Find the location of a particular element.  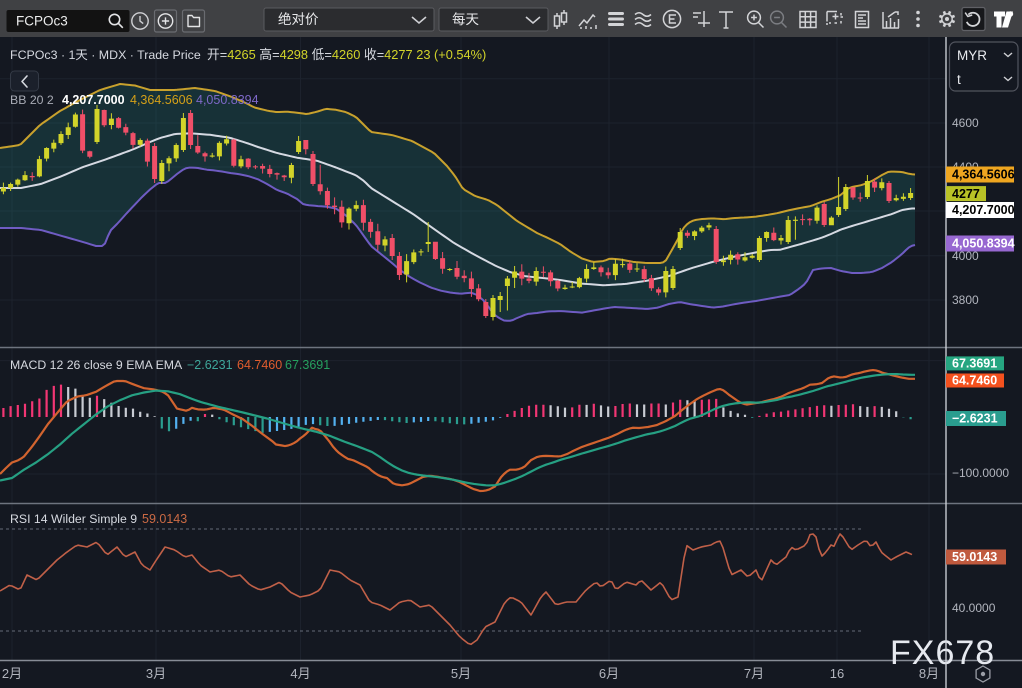

svg-text:开=4265 高=4298 低=4260 收=4277 23: 开=4265 高=4298 低=4260 收=4277 23 (+0.54%) is located at coordinates (346, 54).